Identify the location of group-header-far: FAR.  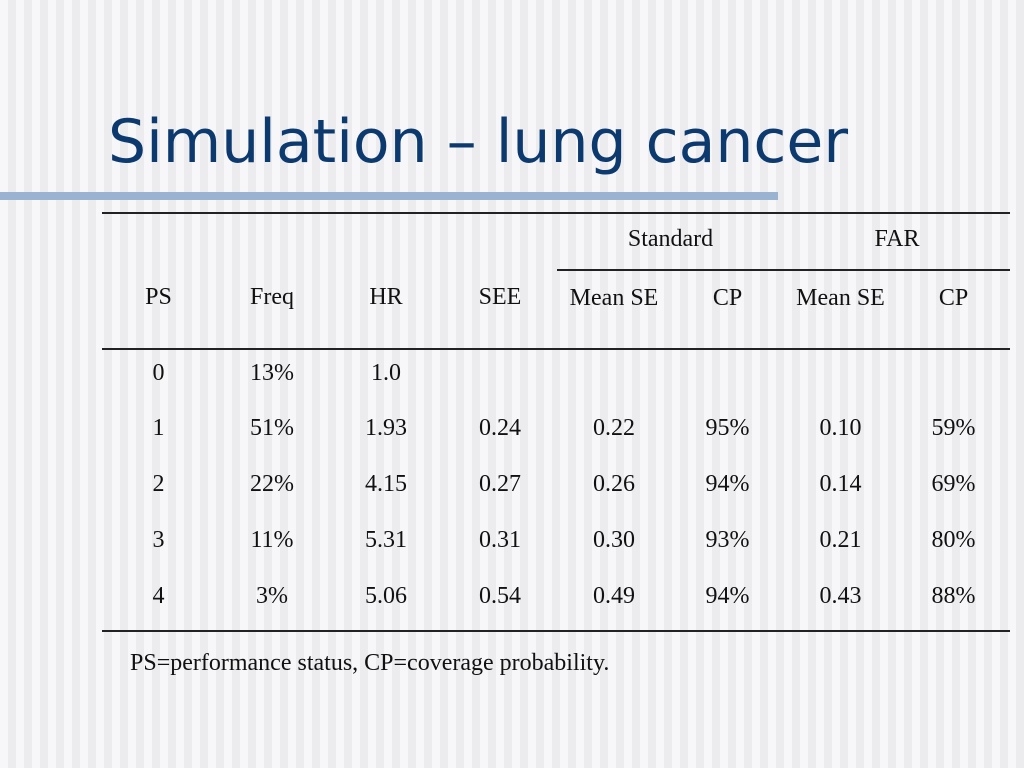
(897, 241).